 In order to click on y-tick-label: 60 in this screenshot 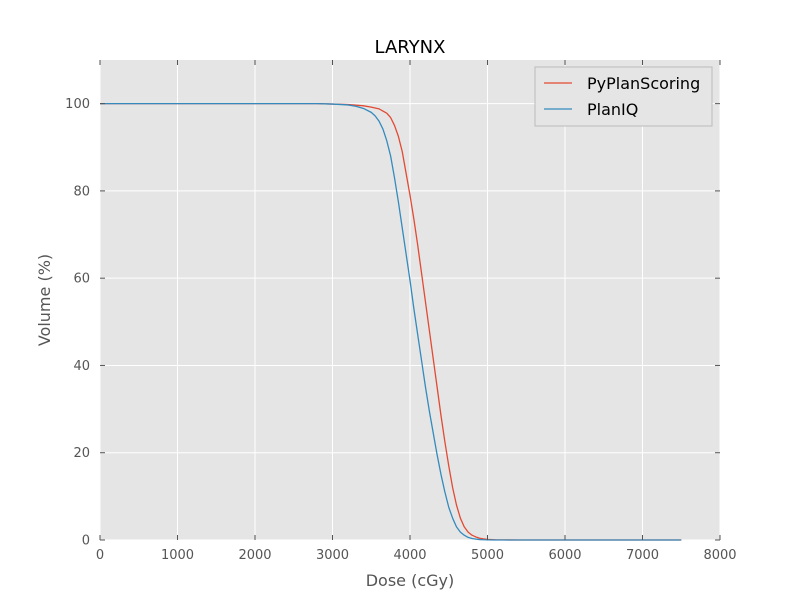, I will do `click(81, 279)`.